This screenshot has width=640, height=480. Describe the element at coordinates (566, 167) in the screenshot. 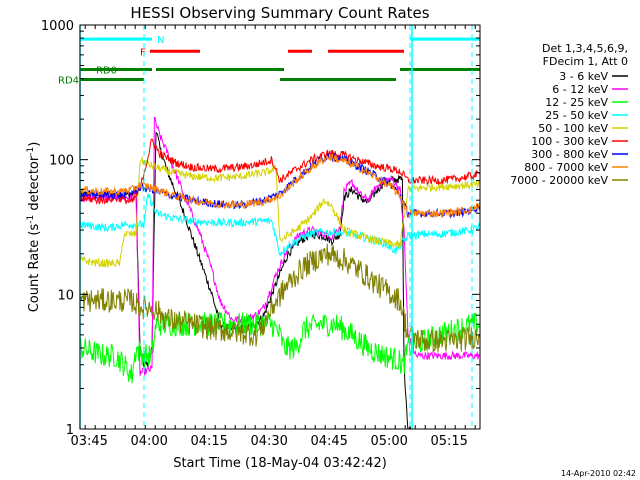

I see `legend-entry-7: 800 - 7000 keV` at that location.